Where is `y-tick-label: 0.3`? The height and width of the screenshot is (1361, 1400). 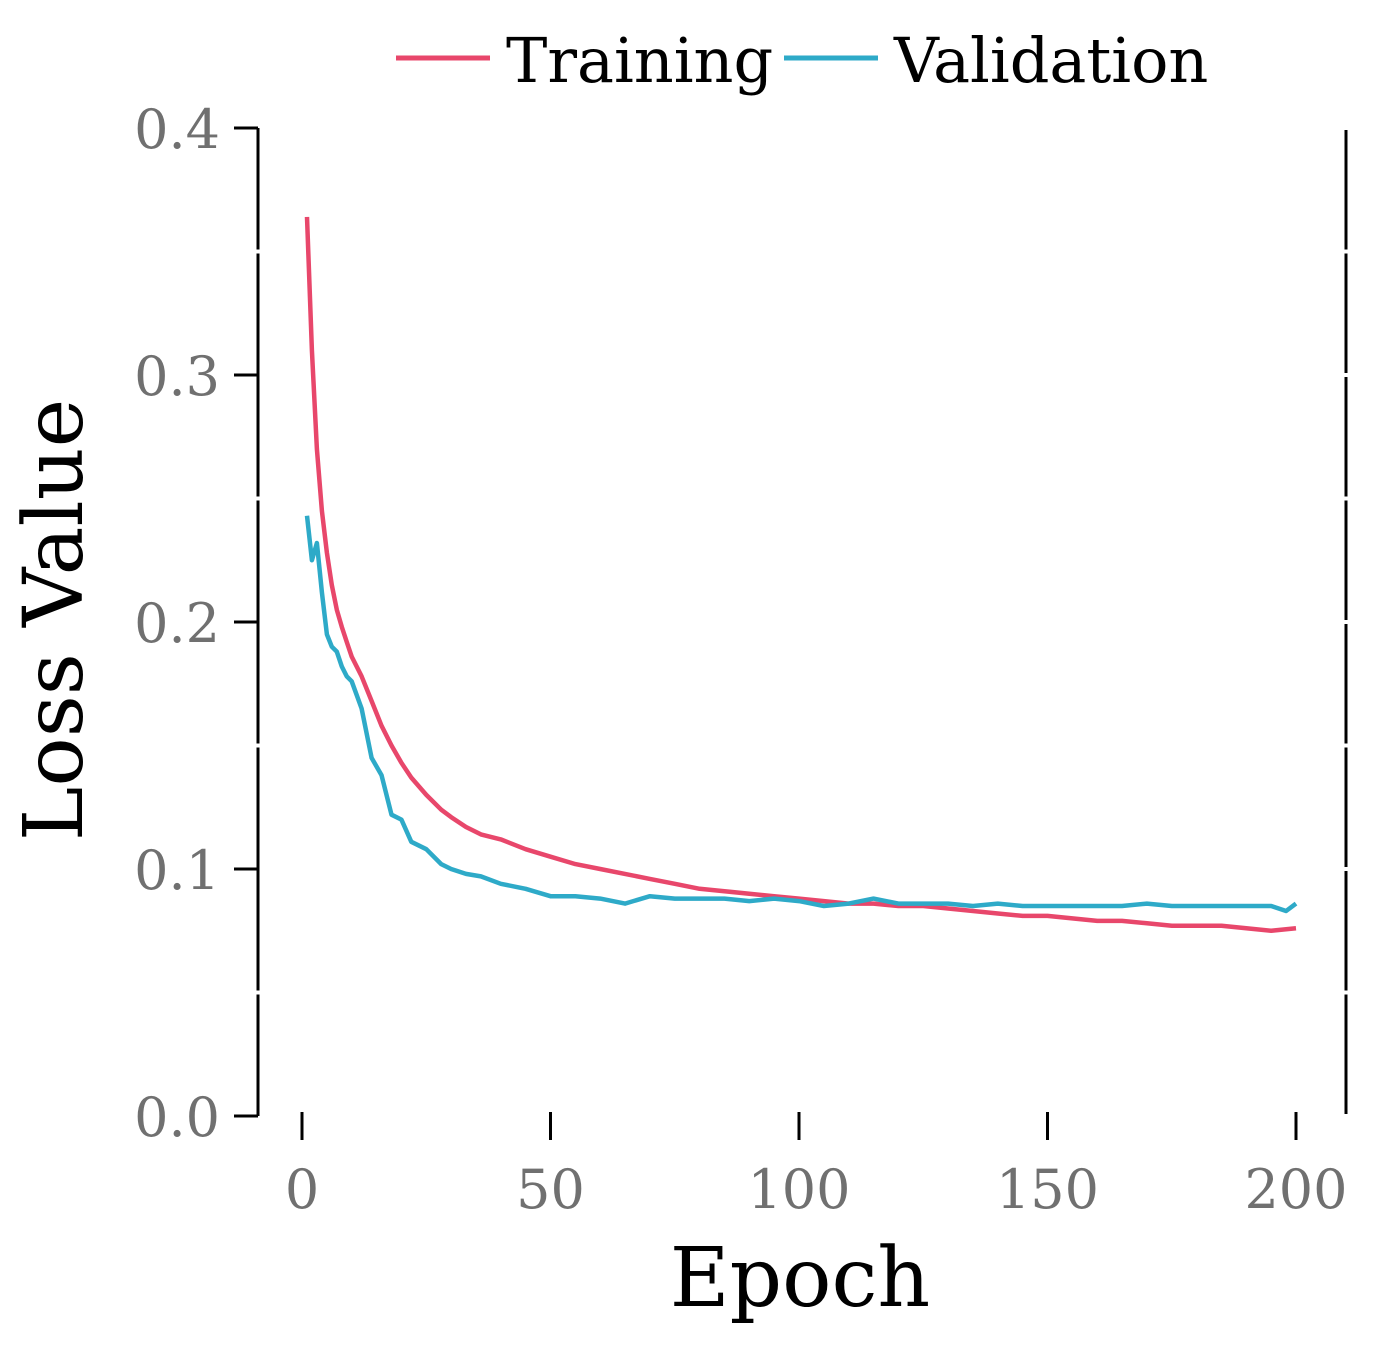 y-tick-label: 0.3 is located at coordinates (177, 376).